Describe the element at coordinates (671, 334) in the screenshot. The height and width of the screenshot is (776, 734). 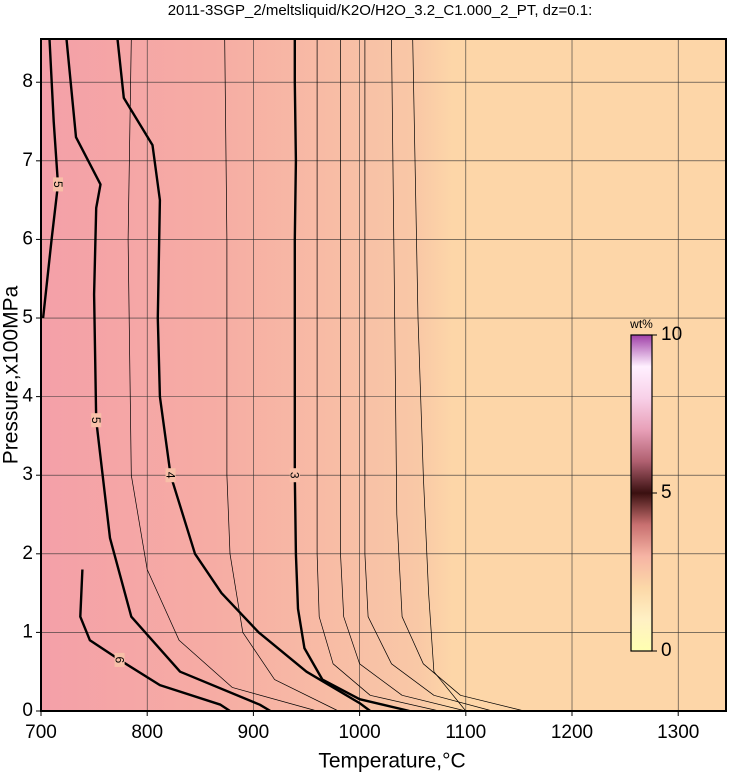
I see `colorbar-tick-label: 10` at that location.